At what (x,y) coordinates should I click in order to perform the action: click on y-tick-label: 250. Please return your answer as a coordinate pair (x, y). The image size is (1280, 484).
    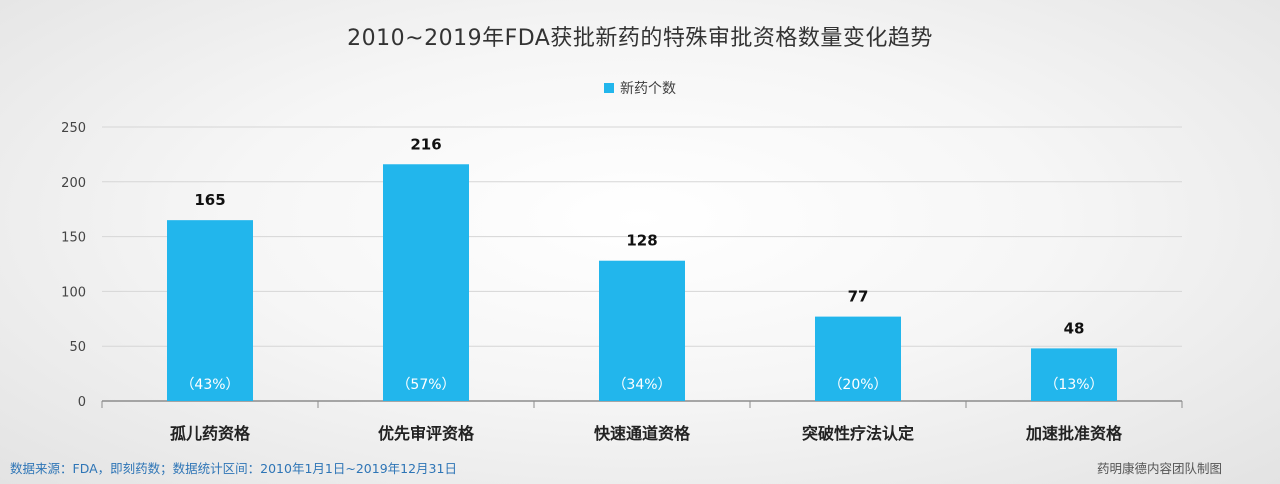
    Looking at the image, I should click on (73, 128).